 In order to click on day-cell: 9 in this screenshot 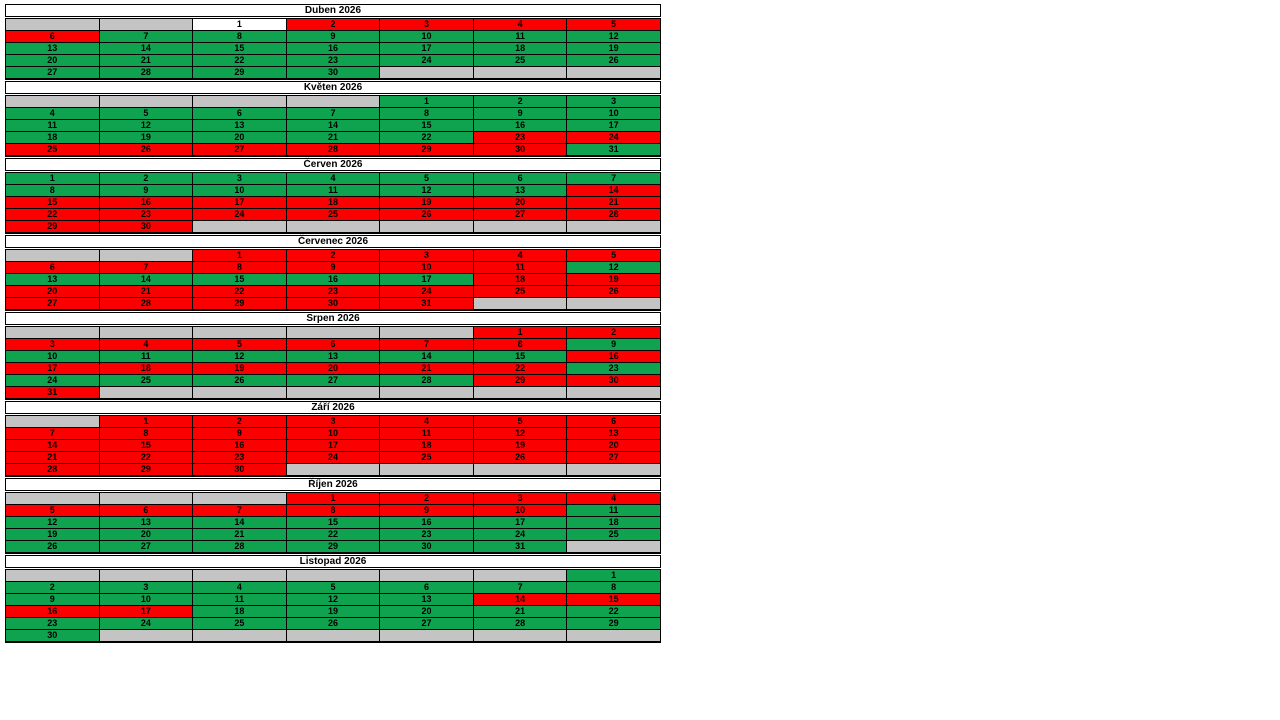, I will do `click(146, 190)`.